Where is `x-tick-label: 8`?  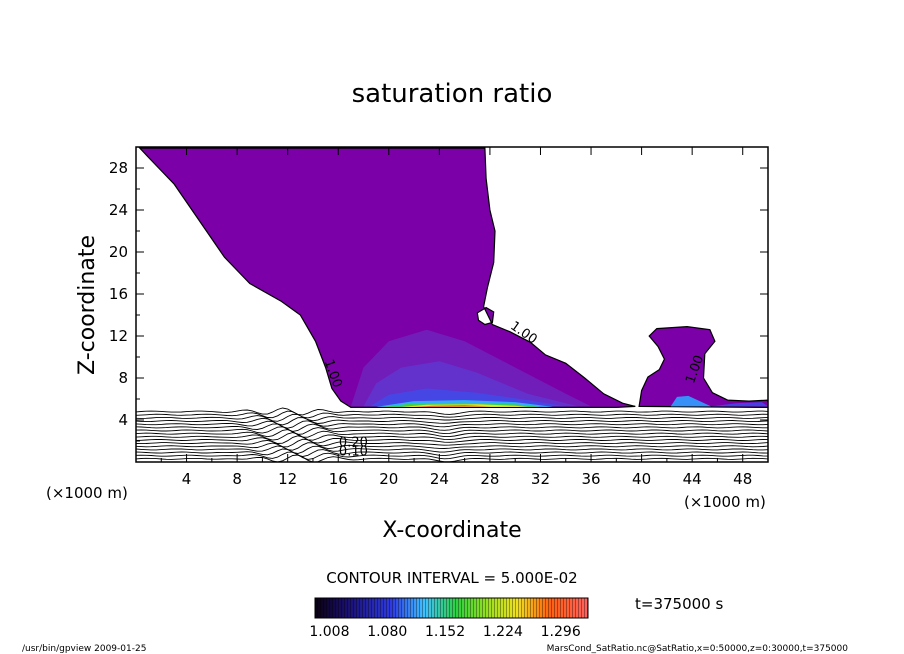
x-tick-label: 8 is located at coordinates (237, 479).